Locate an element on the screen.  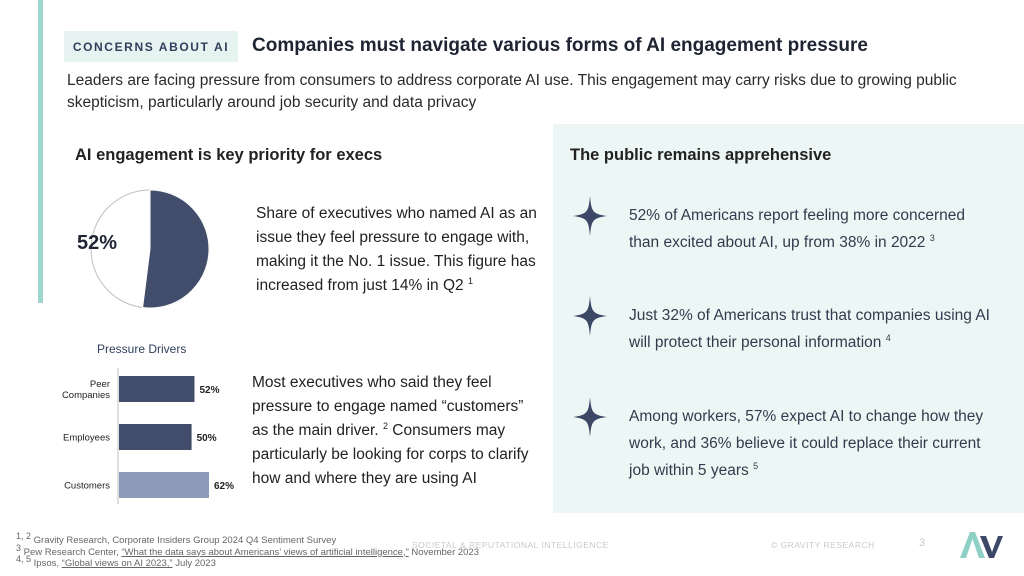
footer-center-text: SOCIETAL & REPUTATIONAL INTELLIGENCE is located at coordinates (510, 545).